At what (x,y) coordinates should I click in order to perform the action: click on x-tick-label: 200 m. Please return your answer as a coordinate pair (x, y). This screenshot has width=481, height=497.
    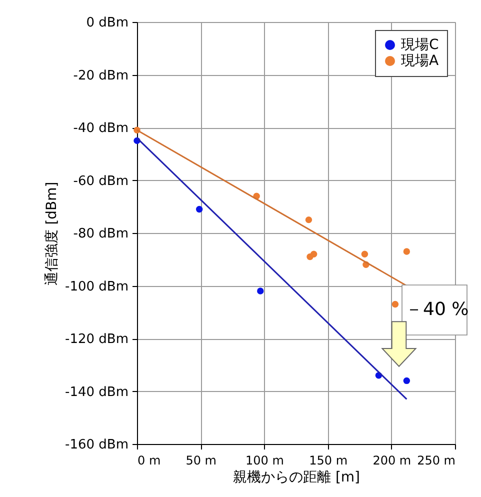
    Looking at the image, I should click on (392, 461).